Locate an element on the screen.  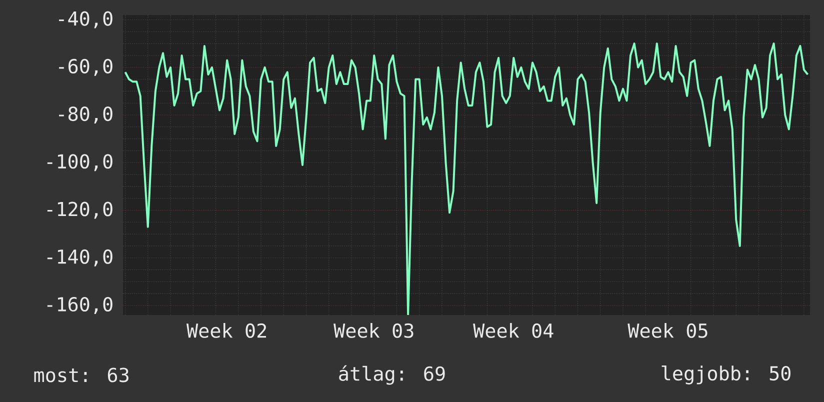
y-tick-label: -160,0 is located at coordinates (79, 305).